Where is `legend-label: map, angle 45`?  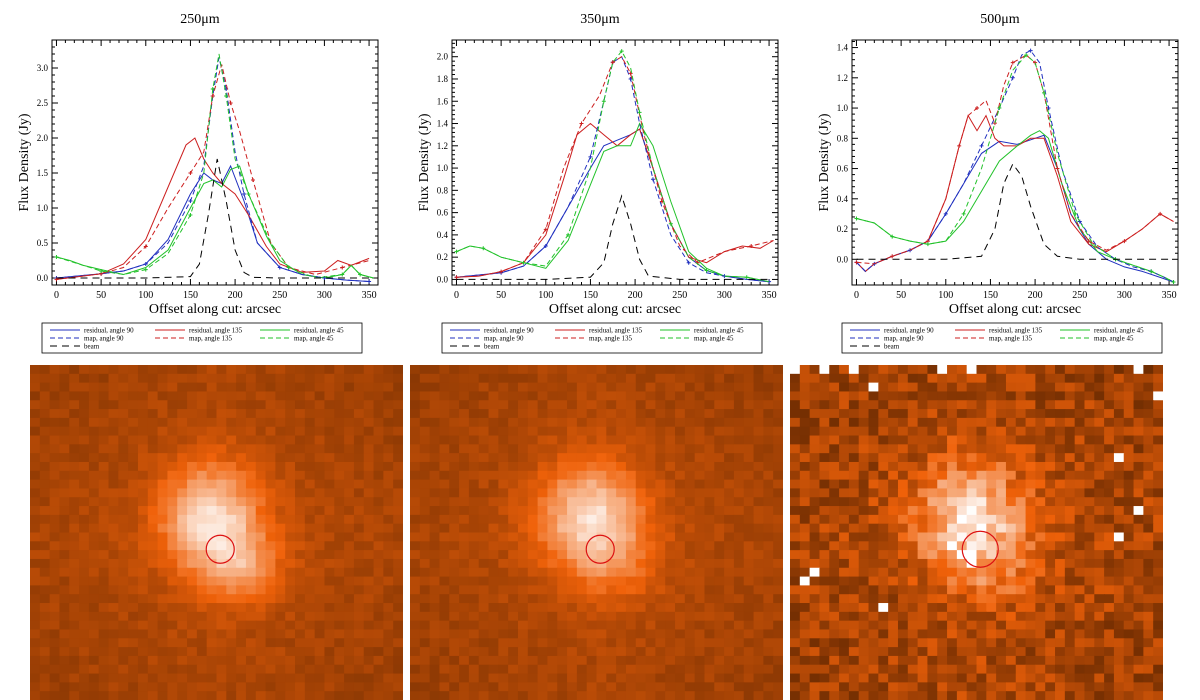 legend-label: map, angle 45 is located at coordinates (1114, 339).